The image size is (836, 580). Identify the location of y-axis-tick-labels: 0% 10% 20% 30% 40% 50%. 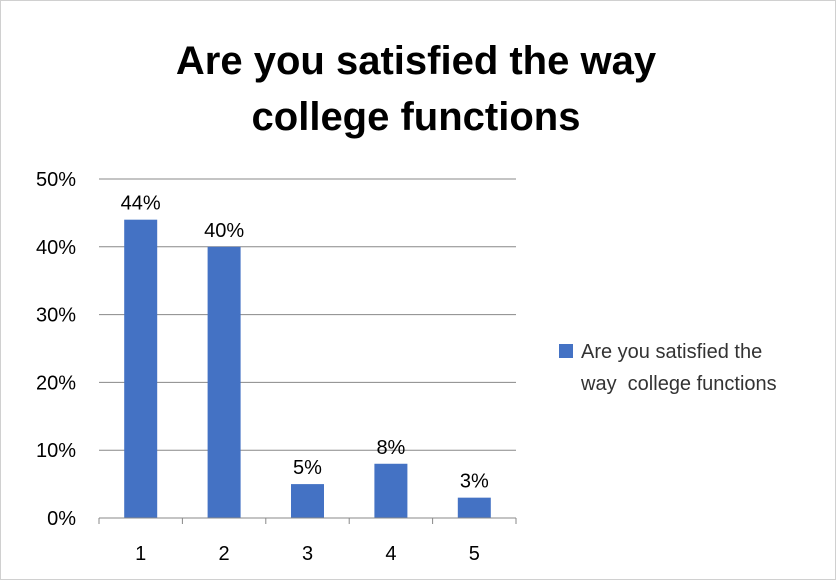
(56, 349).